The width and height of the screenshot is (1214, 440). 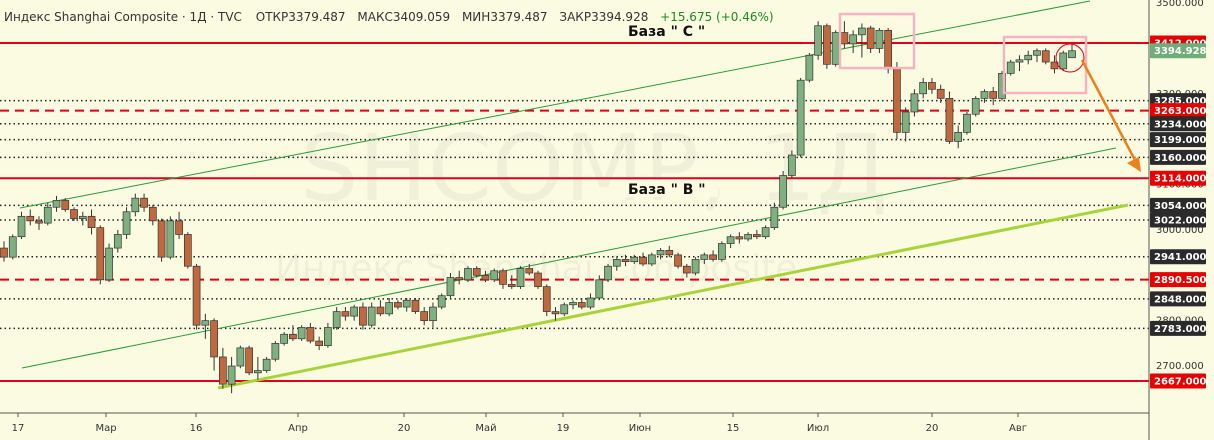 I want to click on last-price-tag-bg, so click(x=1178, y=51).